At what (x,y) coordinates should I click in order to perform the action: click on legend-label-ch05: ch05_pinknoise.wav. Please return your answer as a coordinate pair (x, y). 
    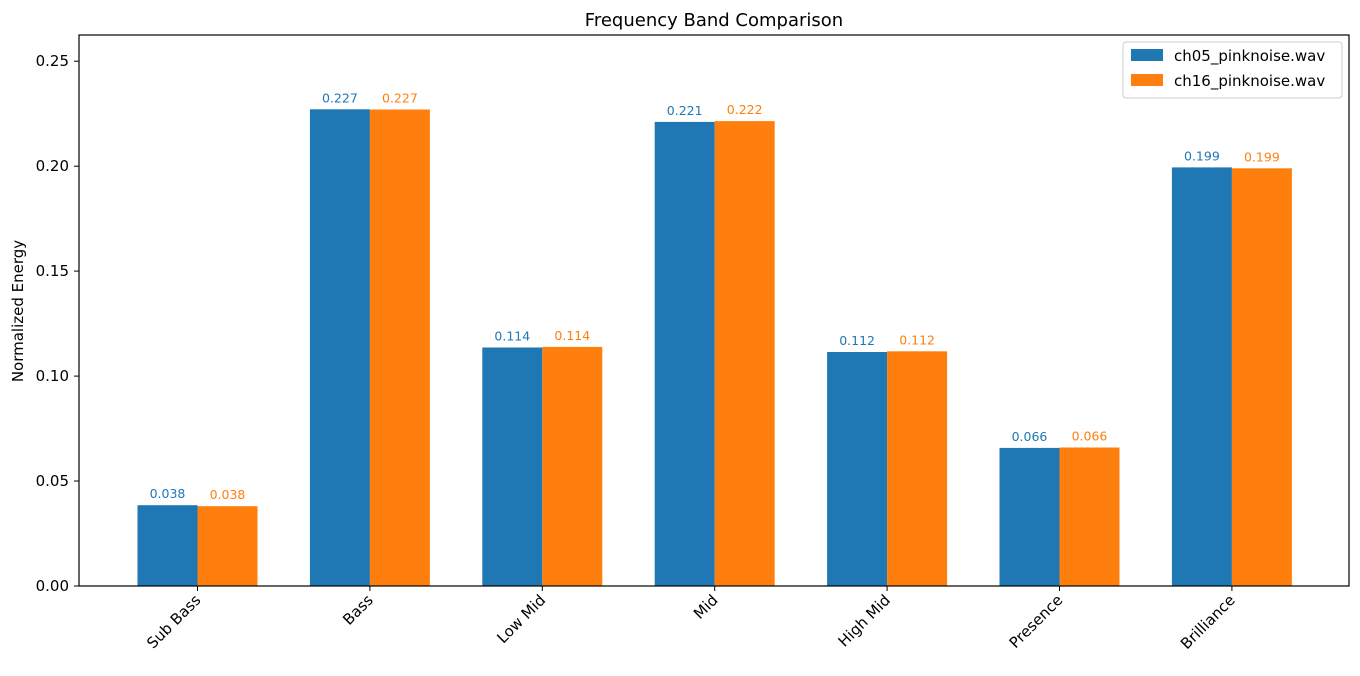
    Looking at the image, I should click on (1249, 56).